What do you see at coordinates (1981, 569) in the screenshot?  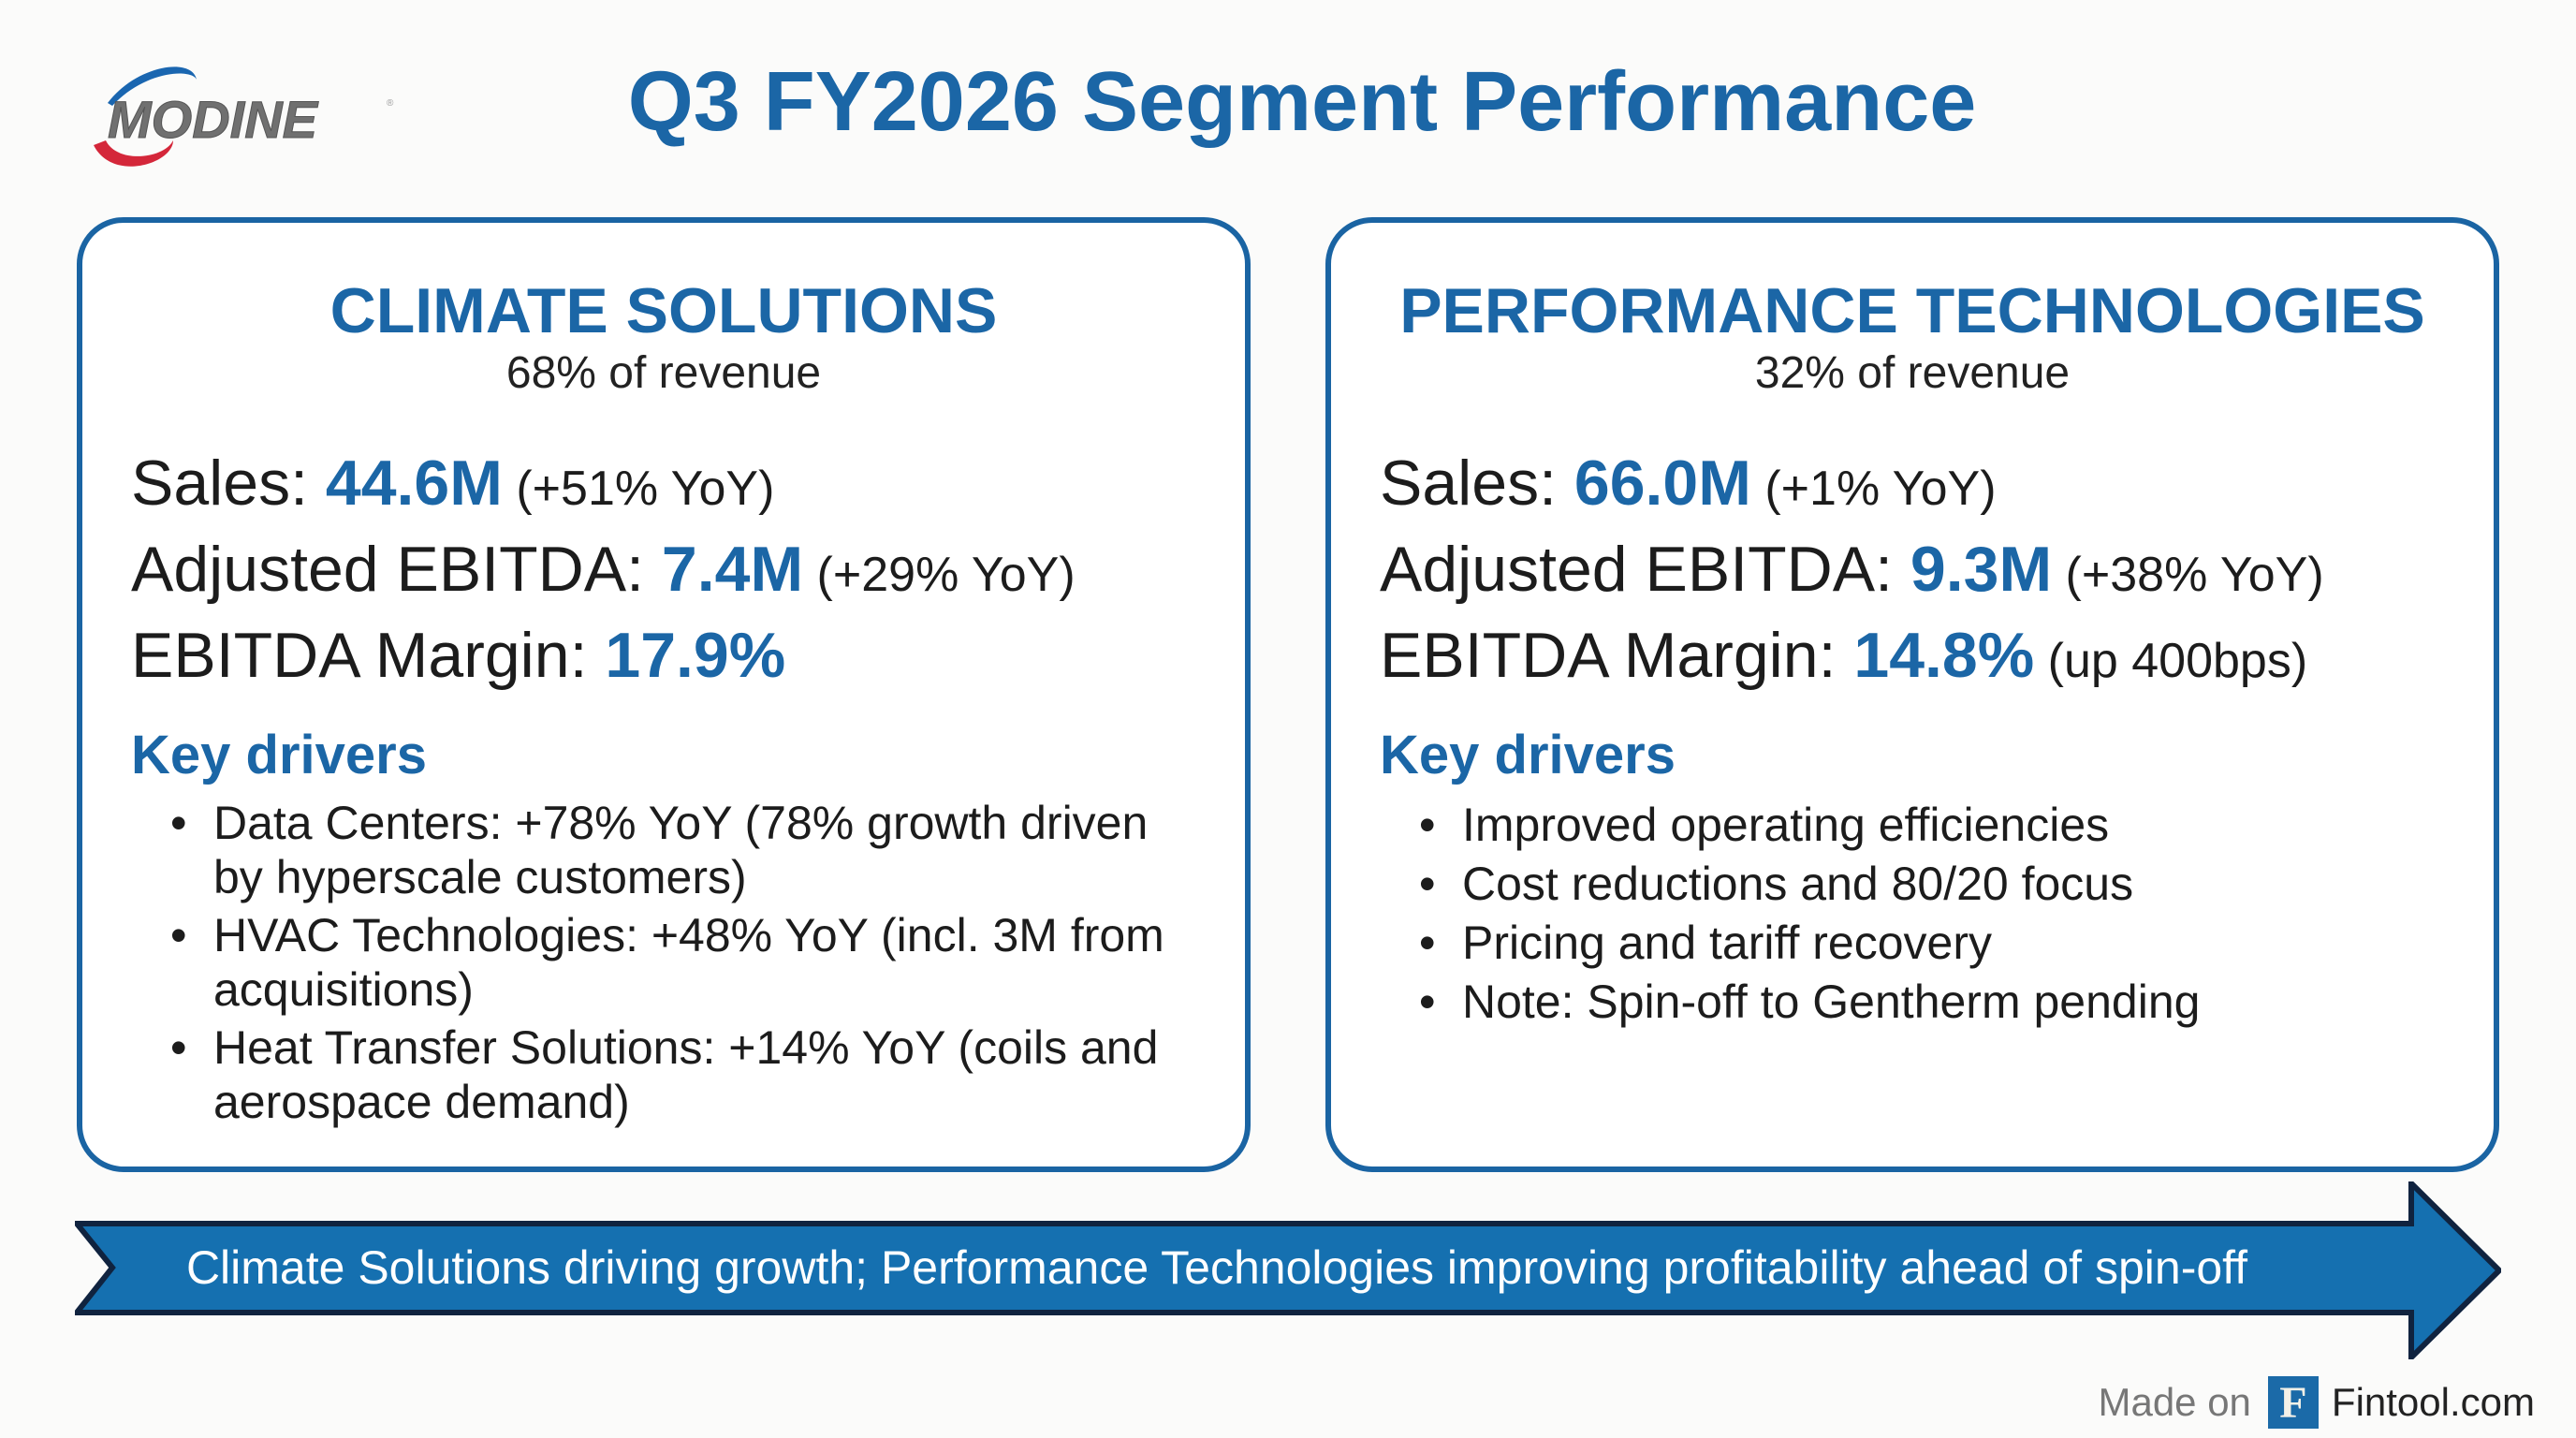 I see `ebitda-value: 9.3M` at bounding box center [1981, 569].